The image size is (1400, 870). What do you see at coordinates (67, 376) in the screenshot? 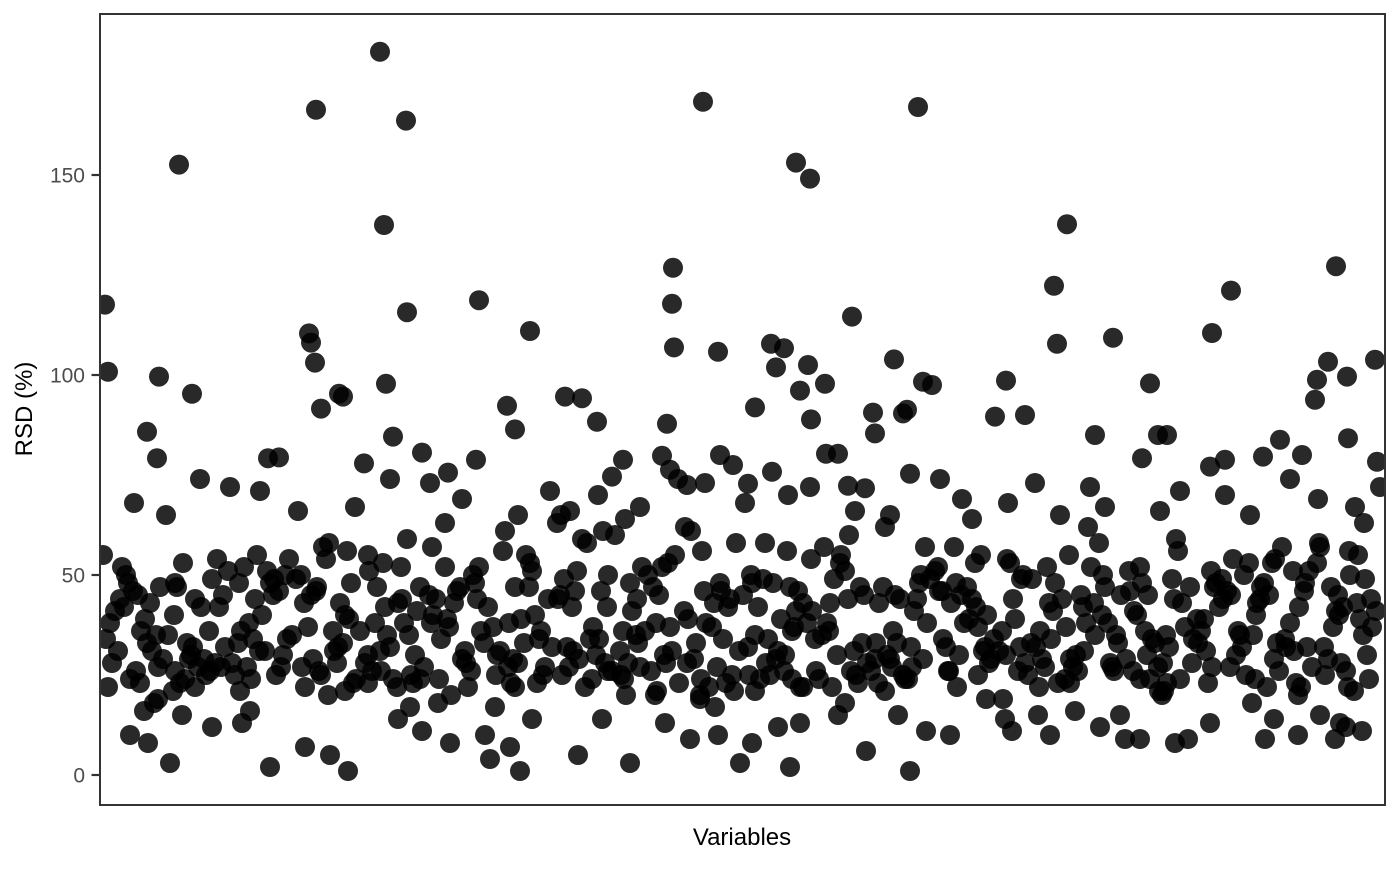
I see `y-tick-label: 100` at bounding box center [67, 376].